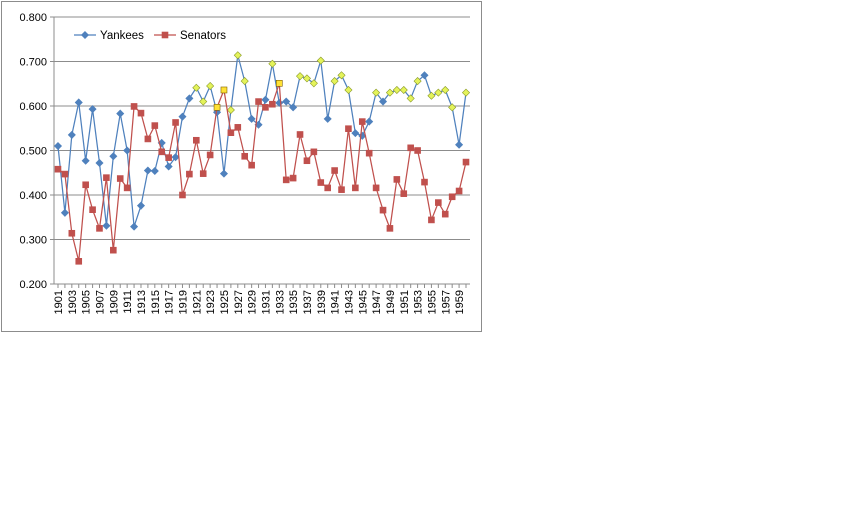 This screenshot has width=856, height=528. I want to click on x-tick-label: 1913, so click(142, 302).